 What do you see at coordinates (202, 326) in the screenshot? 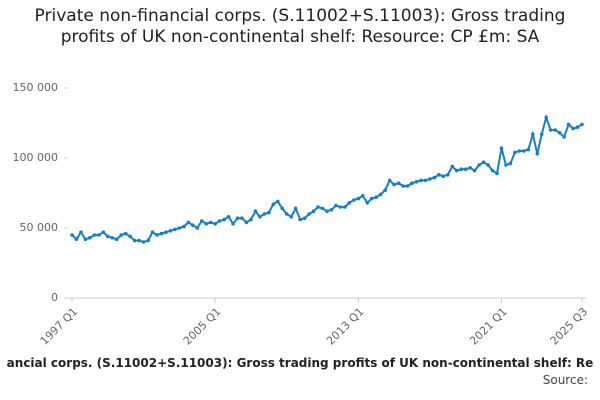
I see `x-tick-label: 2005 Q1` at bounding box center [202, 326].